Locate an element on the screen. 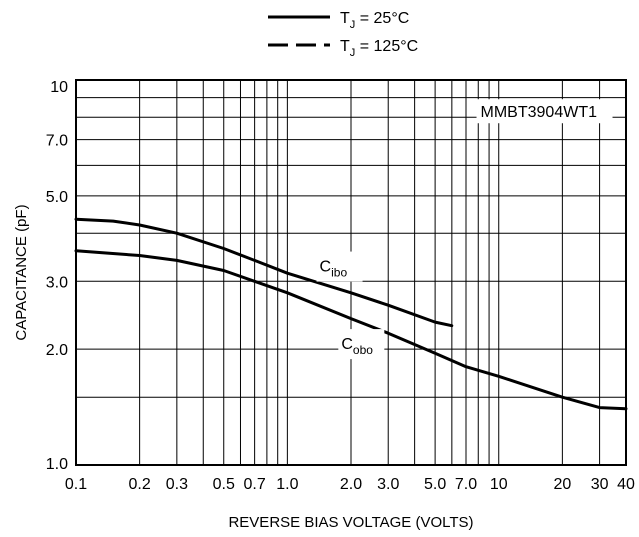 This screenshot has width=639, height=537. x-axis-label: REVERSE BIAS VOLTAGE (VOLTS) is located at coordinates (350, 522).